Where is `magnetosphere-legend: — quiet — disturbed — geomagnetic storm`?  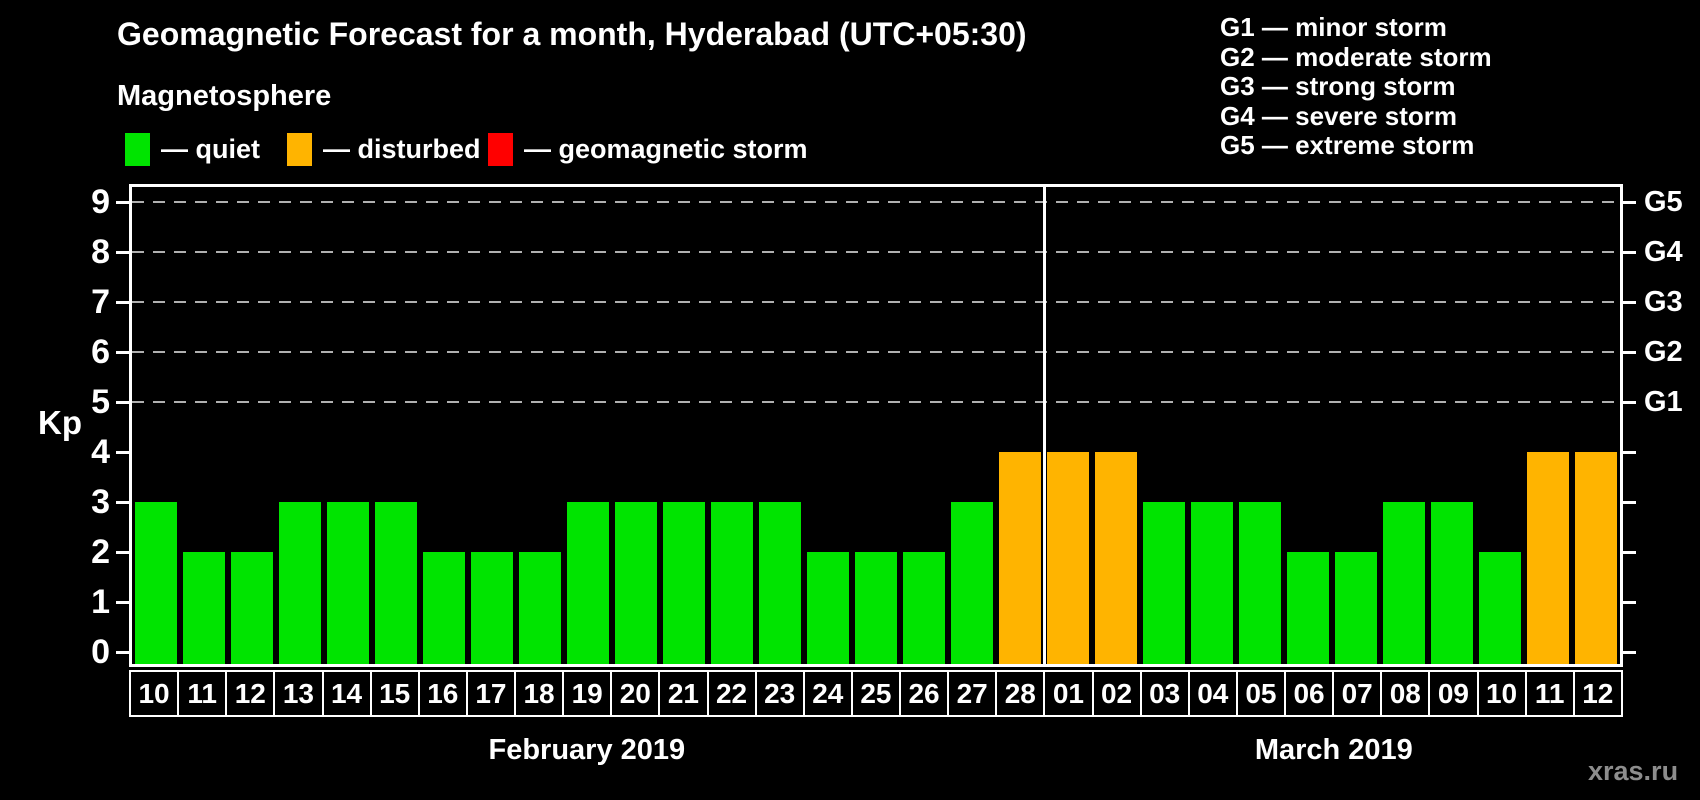
magnetosphere-legend: — quiet — disturbed — geomagnetic storm is located at coordinates (575, 149).